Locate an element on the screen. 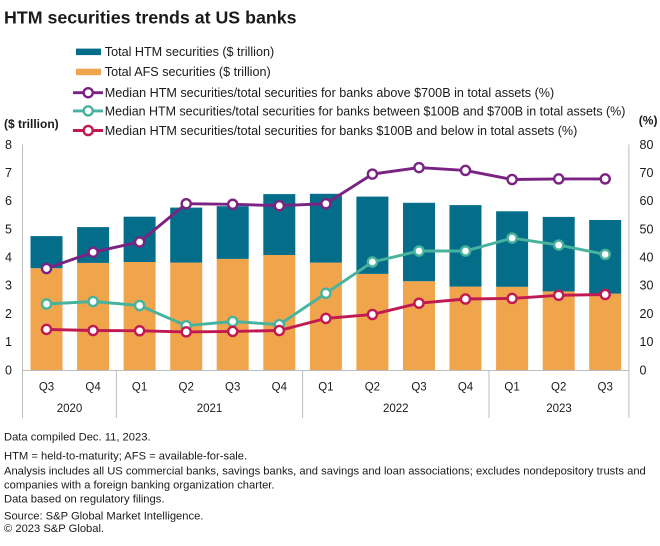 This screenshot has height=546, width=660. svg-text: © 2023 S&P Global. is located at coordinates (54, 529).